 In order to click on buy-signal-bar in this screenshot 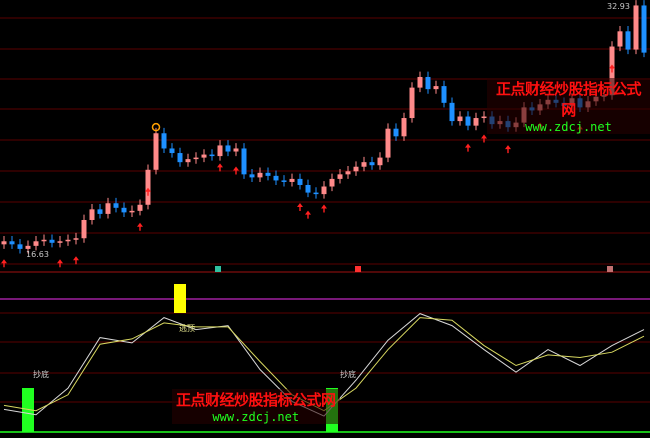, I will do `click(28, 410)`.